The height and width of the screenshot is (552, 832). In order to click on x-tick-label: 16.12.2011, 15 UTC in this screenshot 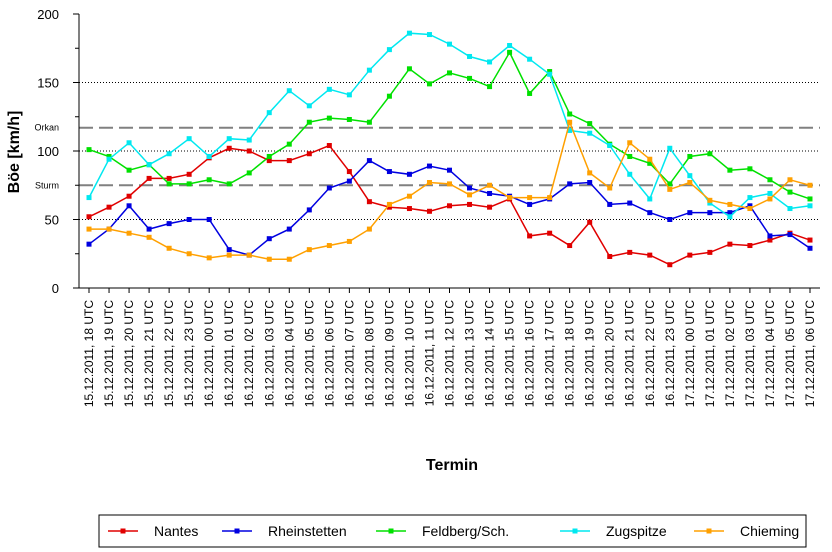, I will do `click(510, 354)`.